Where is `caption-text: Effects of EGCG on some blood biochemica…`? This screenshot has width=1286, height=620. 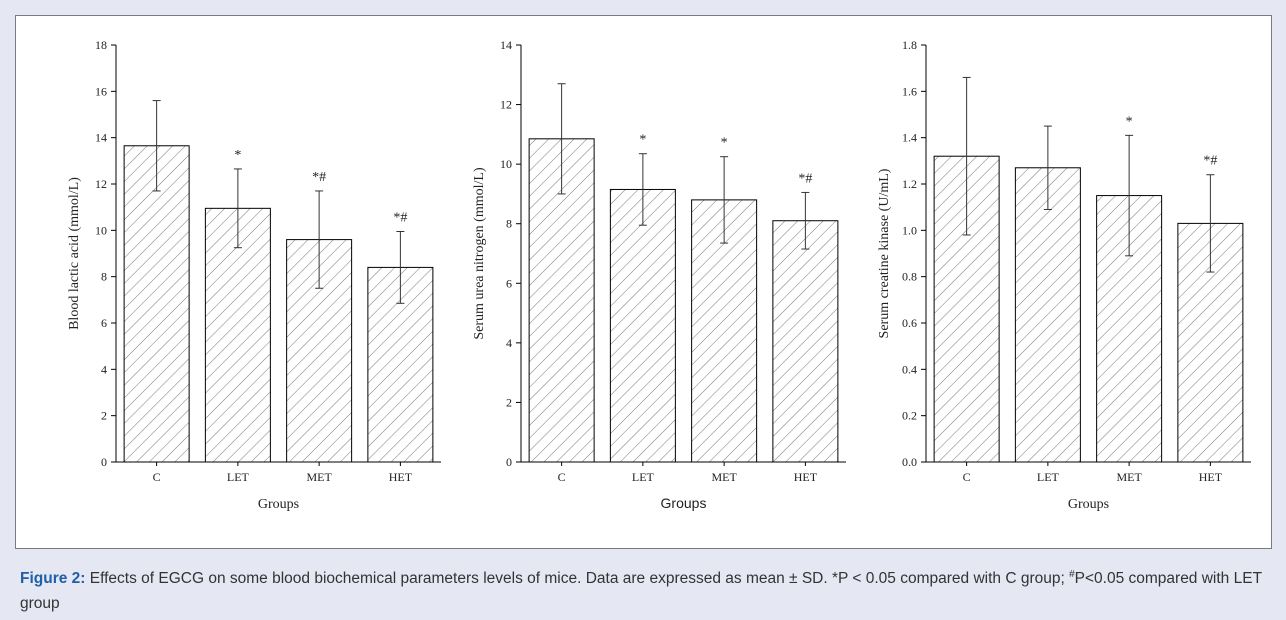 caption-text: Effects of EGCG on some blood biochemica… is located at coordinates (579, 579).